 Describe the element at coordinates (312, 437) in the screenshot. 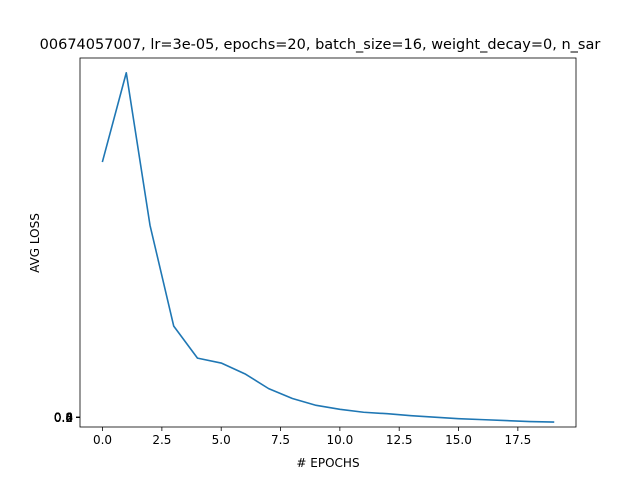

I see `x-tick-group: 0.0 2.5 5.0 7.5 10.0 12.5 15.0 17.5` at that location.